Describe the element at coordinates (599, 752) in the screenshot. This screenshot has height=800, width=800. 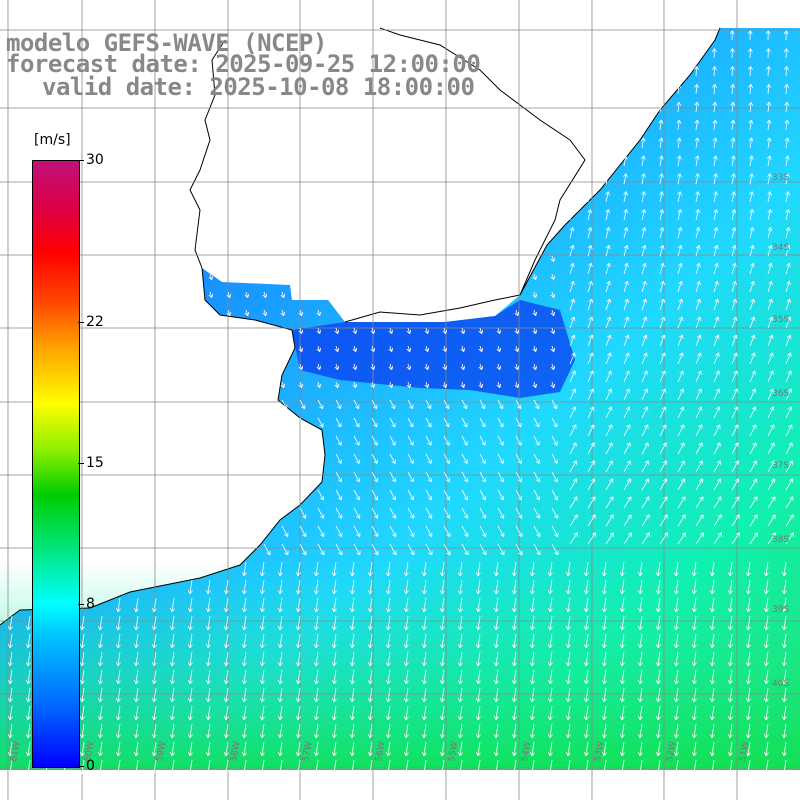
I see `longitude-label: 53W` at that location.